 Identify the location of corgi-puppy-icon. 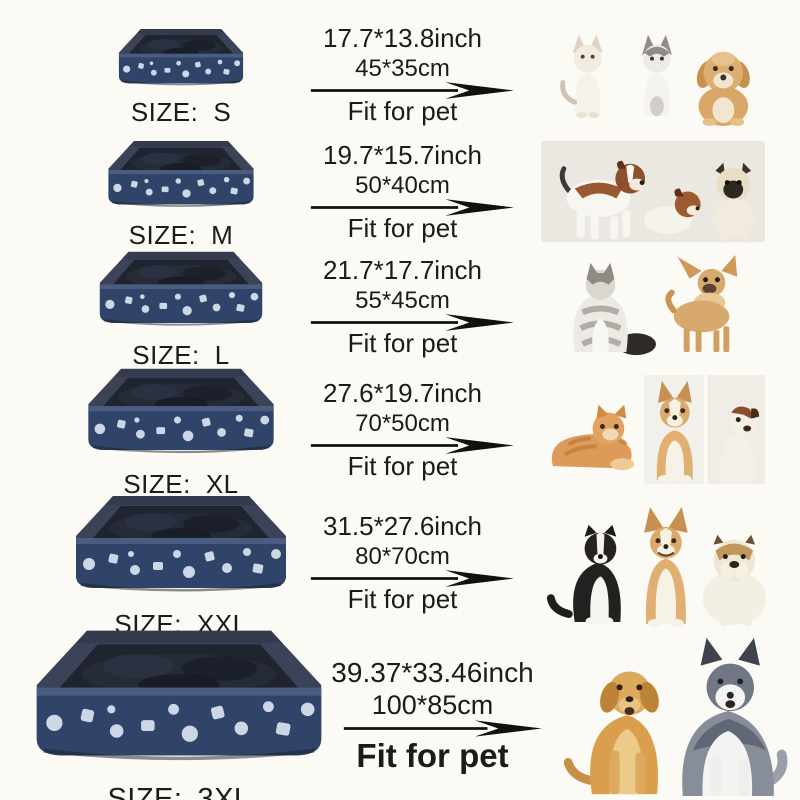
(674, 432).